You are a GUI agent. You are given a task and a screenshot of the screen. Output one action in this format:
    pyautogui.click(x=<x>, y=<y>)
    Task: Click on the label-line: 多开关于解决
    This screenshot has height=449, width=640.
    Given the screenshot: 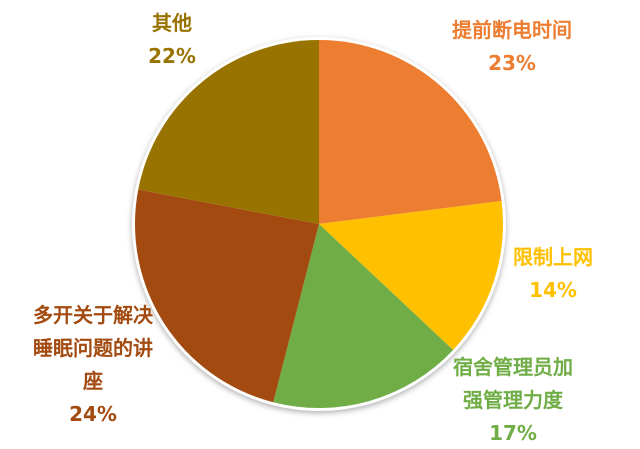 What is the action you would take?
    pyautogui.click(x=93, y=315)
    